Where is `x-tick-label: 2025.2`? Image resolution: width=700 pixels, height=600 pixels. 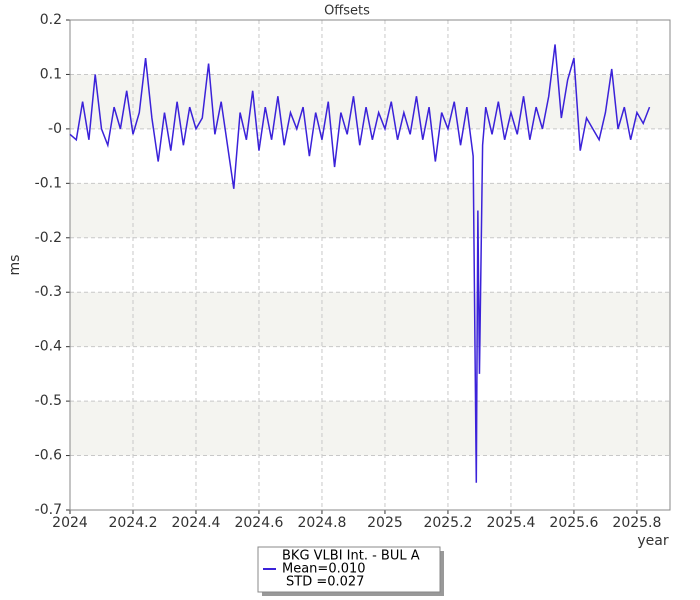
x-tick-label: 2025.2 is located at coordinates (447, 523).